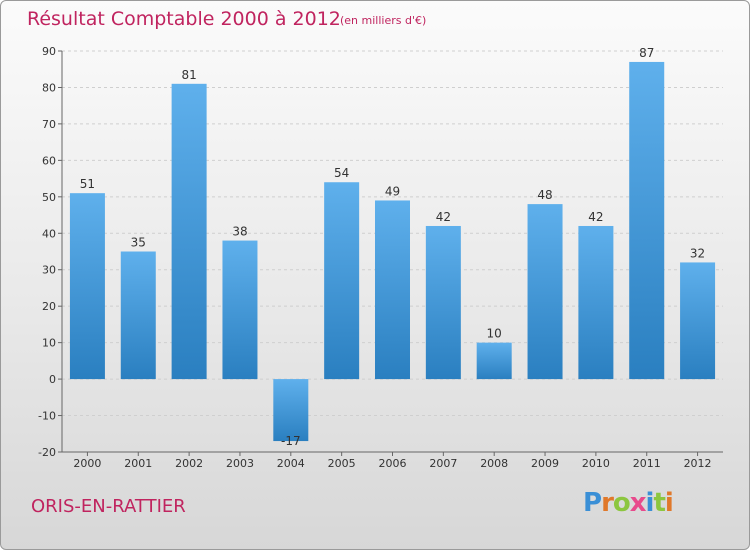 Image resolution: width=750 pixels, height=550 pixels. Describe the element at coordinates (697, 253) in the screenshot. I see `data-label: 32` at that location.